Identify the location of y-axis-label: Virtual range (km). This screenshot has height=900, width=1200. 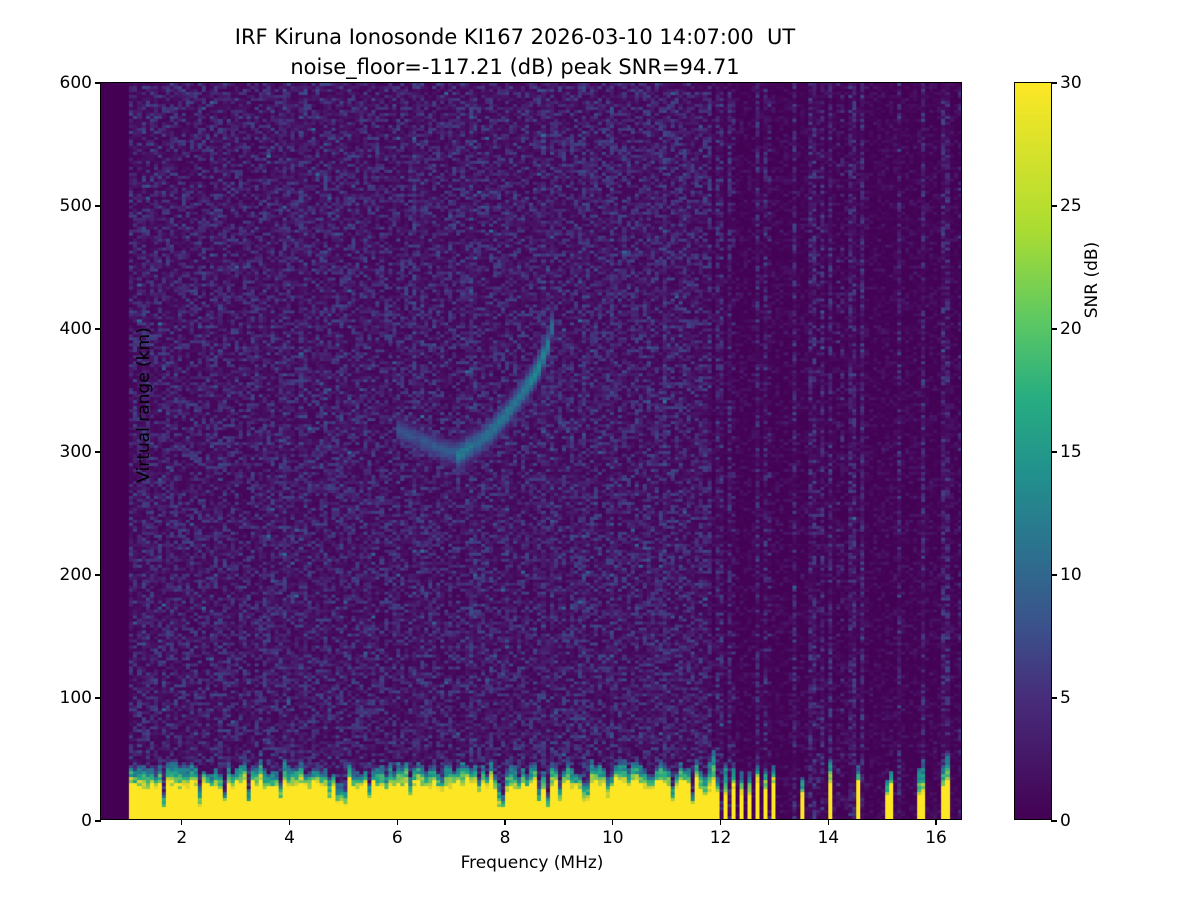
(144, 405).